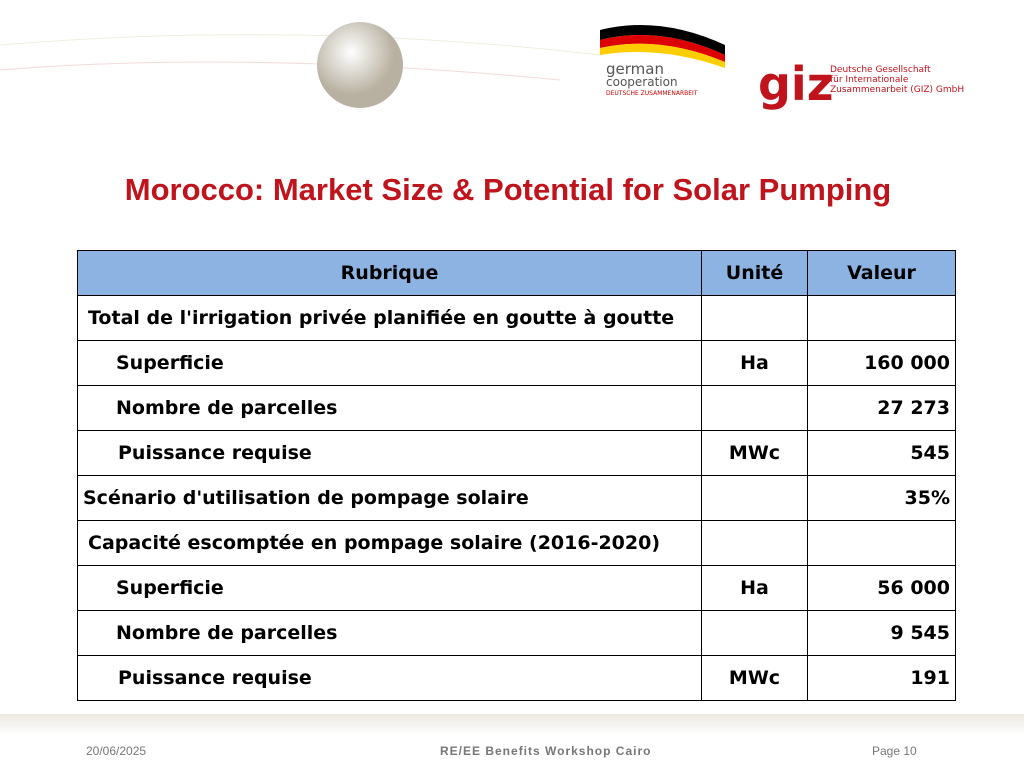 The width and height of the screenshot is (1024, 768). Describe the element at coordinates (869, 80) in the screenshot. I see `logo-text: für Internationale` at that location.